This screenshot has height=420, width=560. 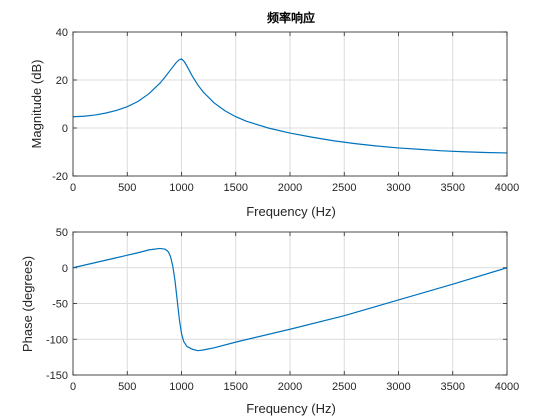 I want to click on phase-x-tick-label: 3000, so click(x=398, y=387).